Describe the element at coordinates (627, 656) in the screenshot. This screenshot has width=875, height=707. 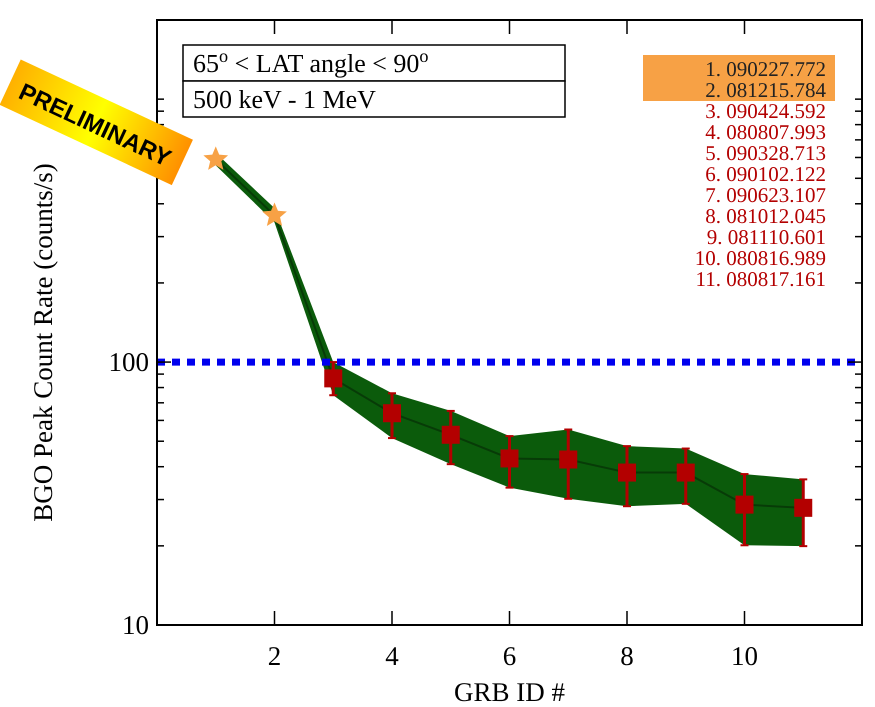
I see `x-tick-label: 8` at that location.